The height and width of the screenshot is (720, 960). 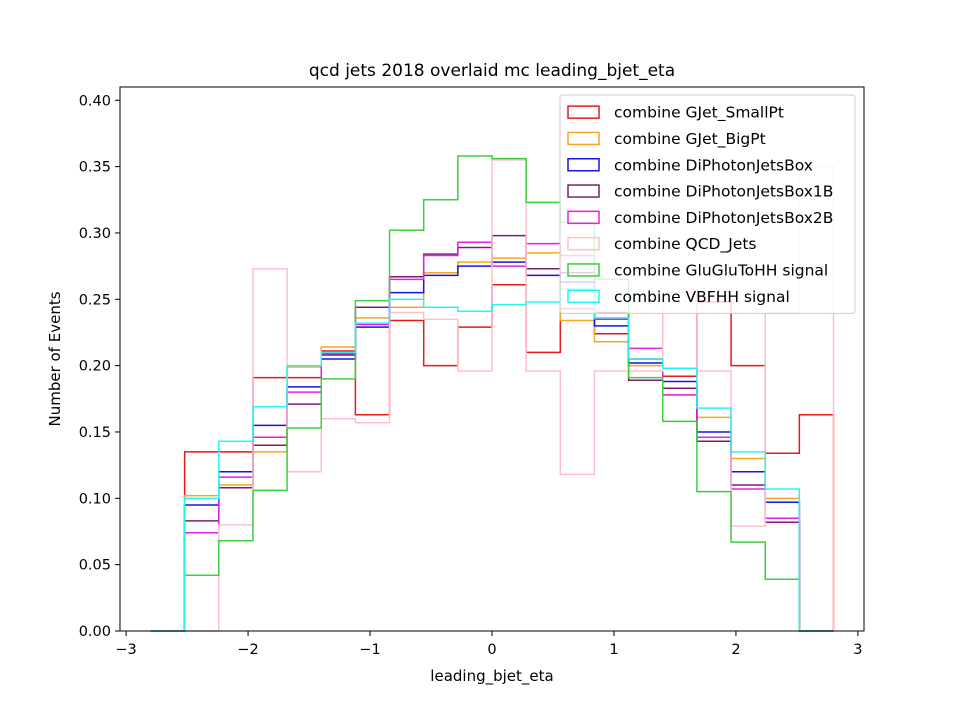 What do you see at coordinates (95, 168) in the screenshot?
I see `y-tick-label: 0.35` at bounding box center [95, 168].